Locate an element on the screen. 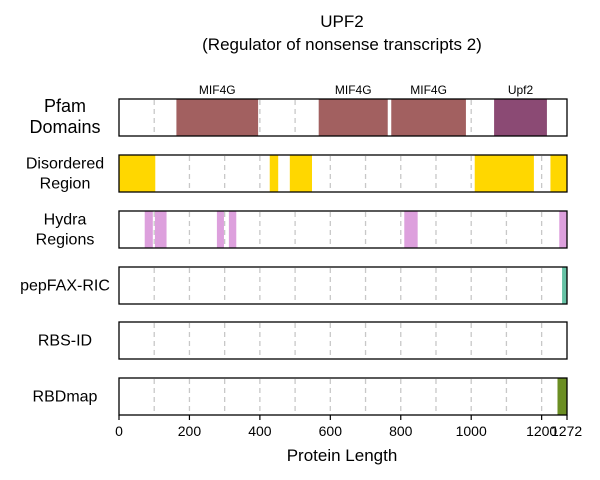  x-tick-label: 0 is located at coordinates (119, 431).